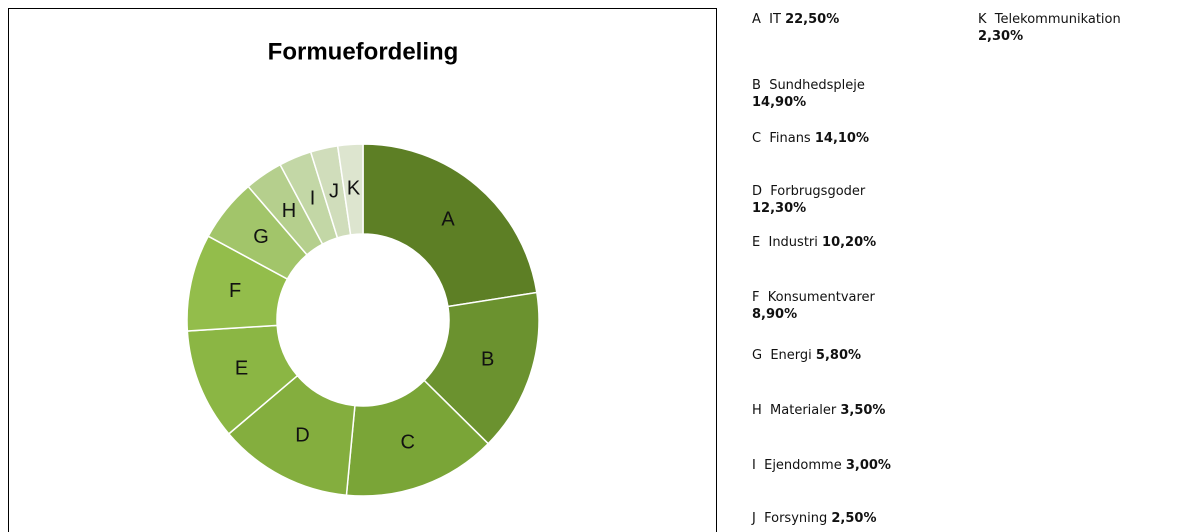 Image resolution: width=1181 pixels, height=532 pixels. Describe the element at coordinates (842, 138) in the screenshot. I see `legend-value: 14,10%` at that location.